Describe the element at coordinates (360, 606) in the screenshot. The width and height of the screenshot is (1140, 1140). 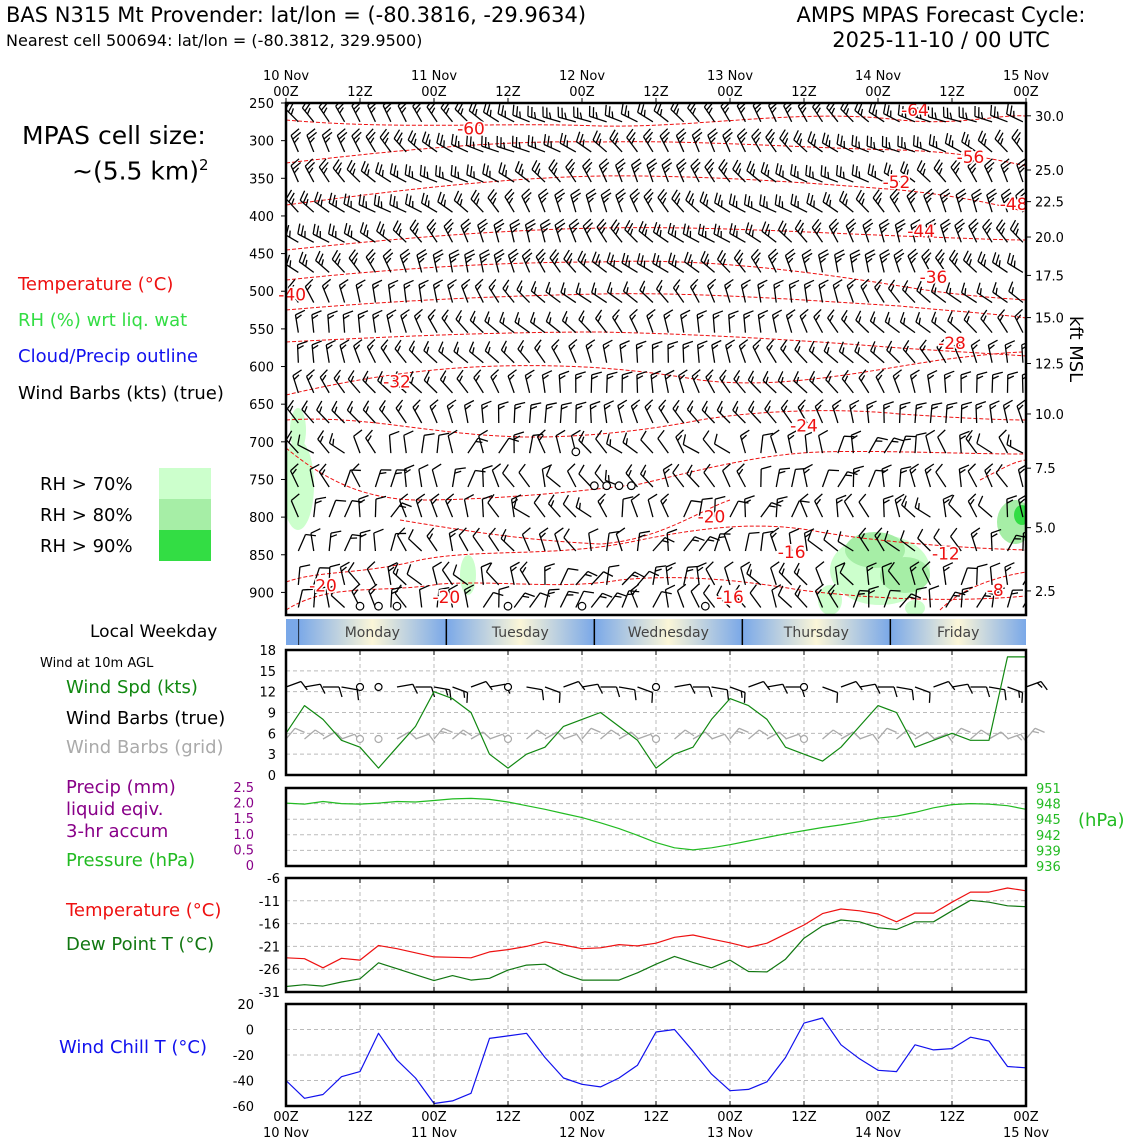
I see `calm-circle` at that location.